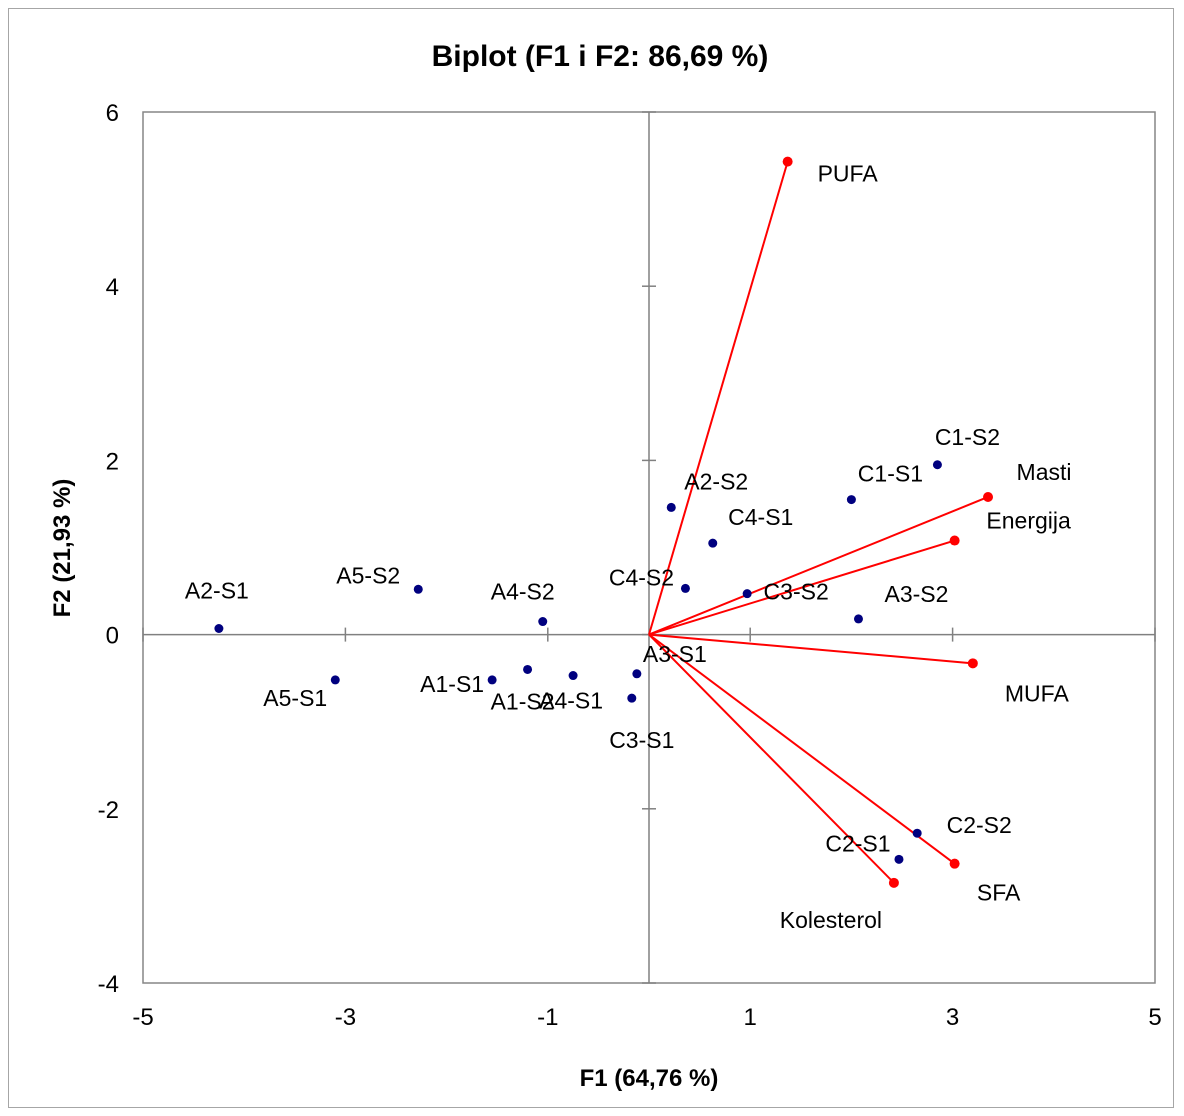 The image size is (1184, 1116). I want to click on observation-point-c4-s2, so click(685, 588).